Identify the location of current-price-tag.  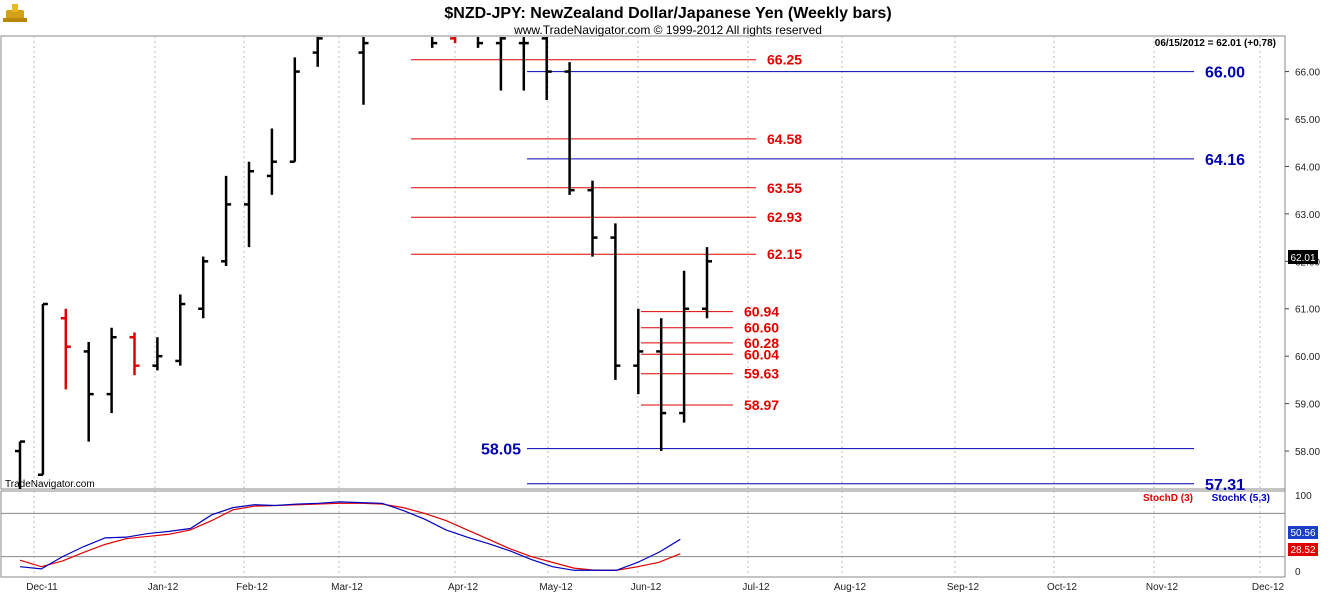
(1303, 257).